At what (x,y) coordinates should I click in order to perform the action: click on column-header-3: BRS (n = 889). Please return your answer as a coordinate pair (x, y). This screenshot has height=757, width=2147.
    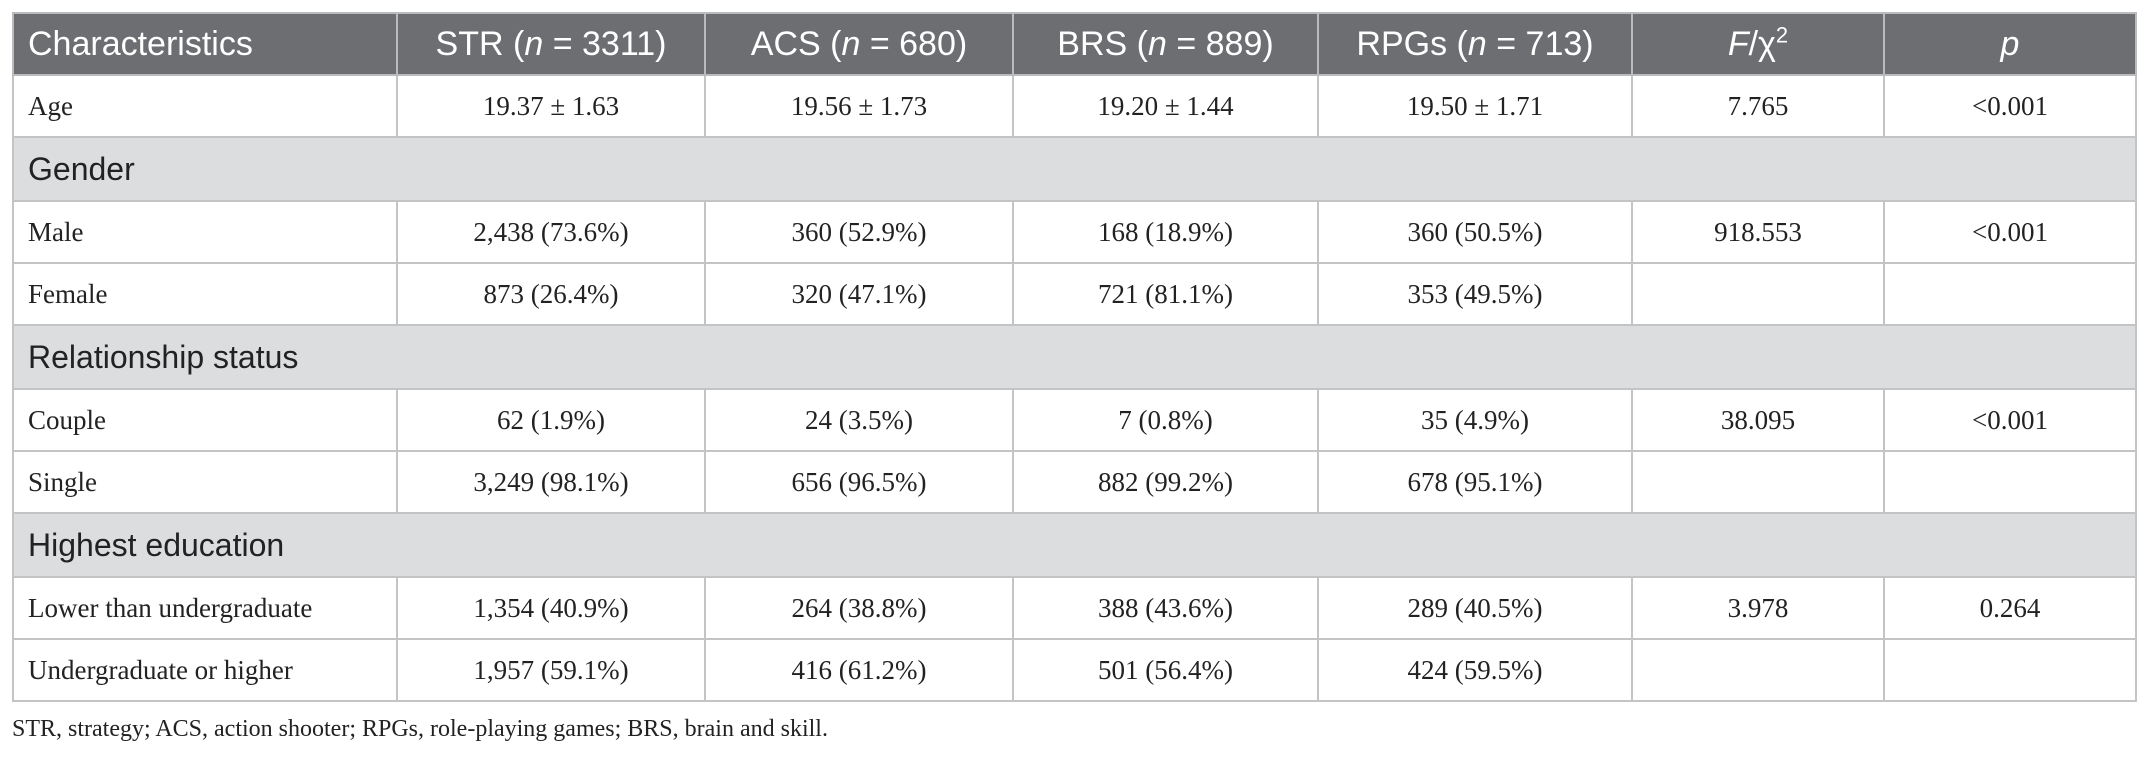
    Looking at the image, I should click on (1165, 44).